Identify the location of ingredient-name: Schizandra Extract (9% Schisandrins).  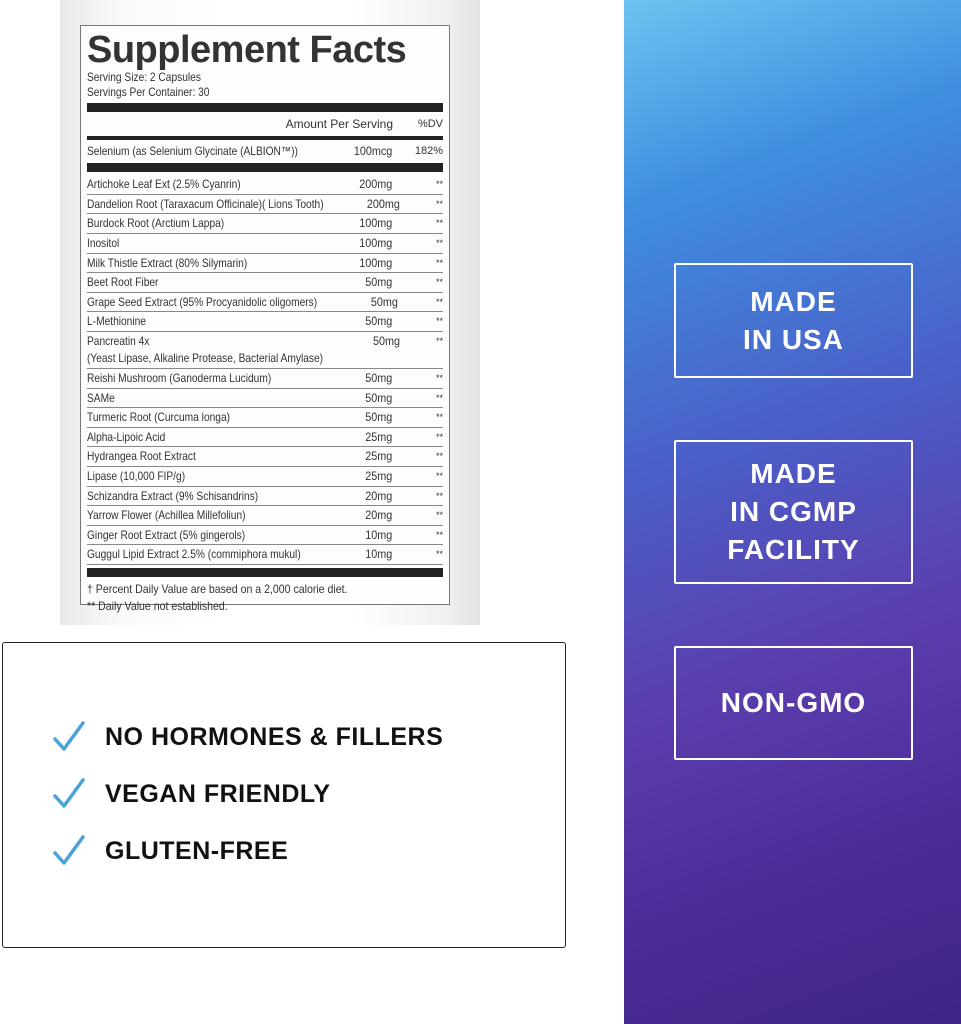
(194, 496).